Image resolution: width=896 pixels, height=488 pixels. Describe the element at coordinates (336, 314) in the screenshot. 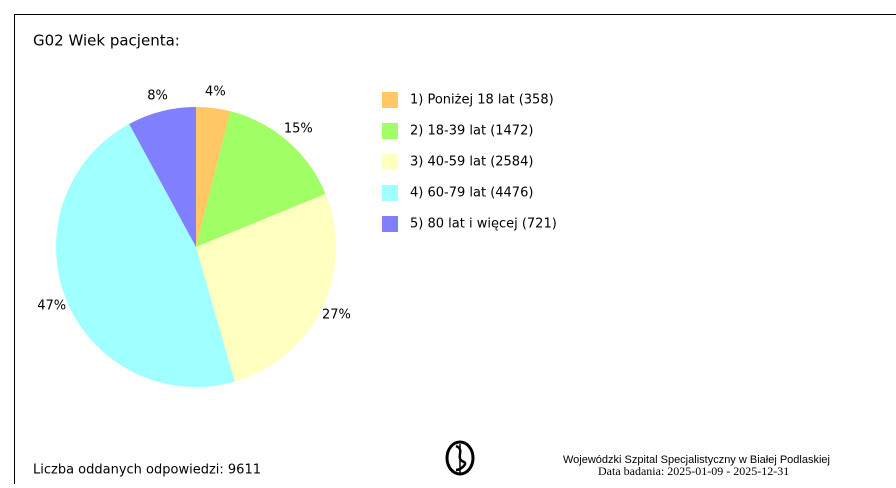

I see `slice-label: 27%` at that location.